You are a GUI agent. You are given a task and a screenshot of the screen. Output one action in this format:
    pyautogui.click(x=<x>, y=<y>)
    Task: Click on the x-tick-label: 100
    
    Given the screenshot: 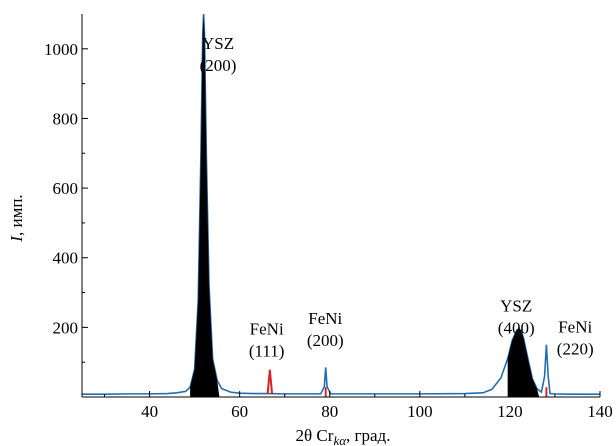 What is the action you would take?
    pyautogui.click(x=420, y=411)
    